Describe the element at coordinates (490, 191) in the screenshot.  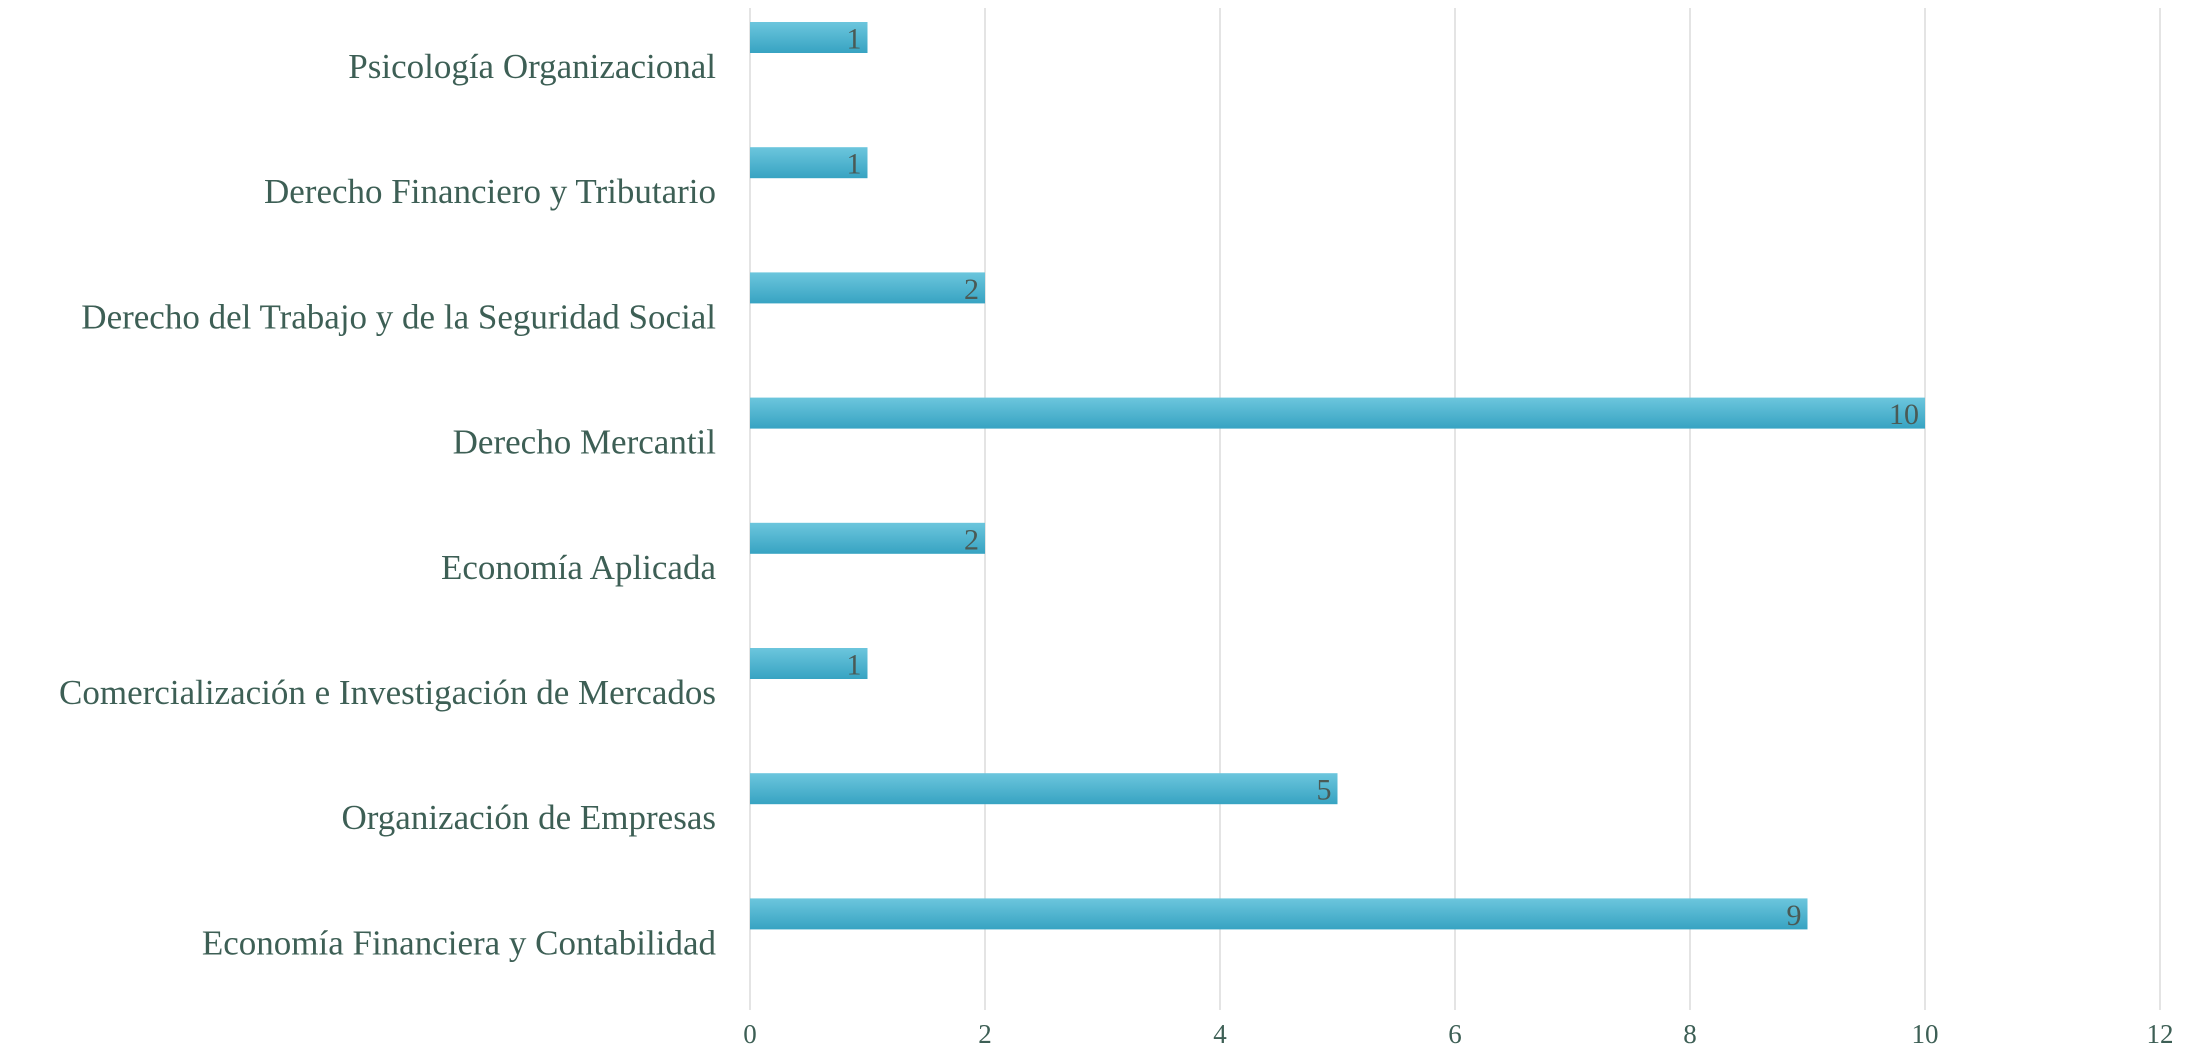
I see `category-label: Derecho Financiero y Tributario` at that location.